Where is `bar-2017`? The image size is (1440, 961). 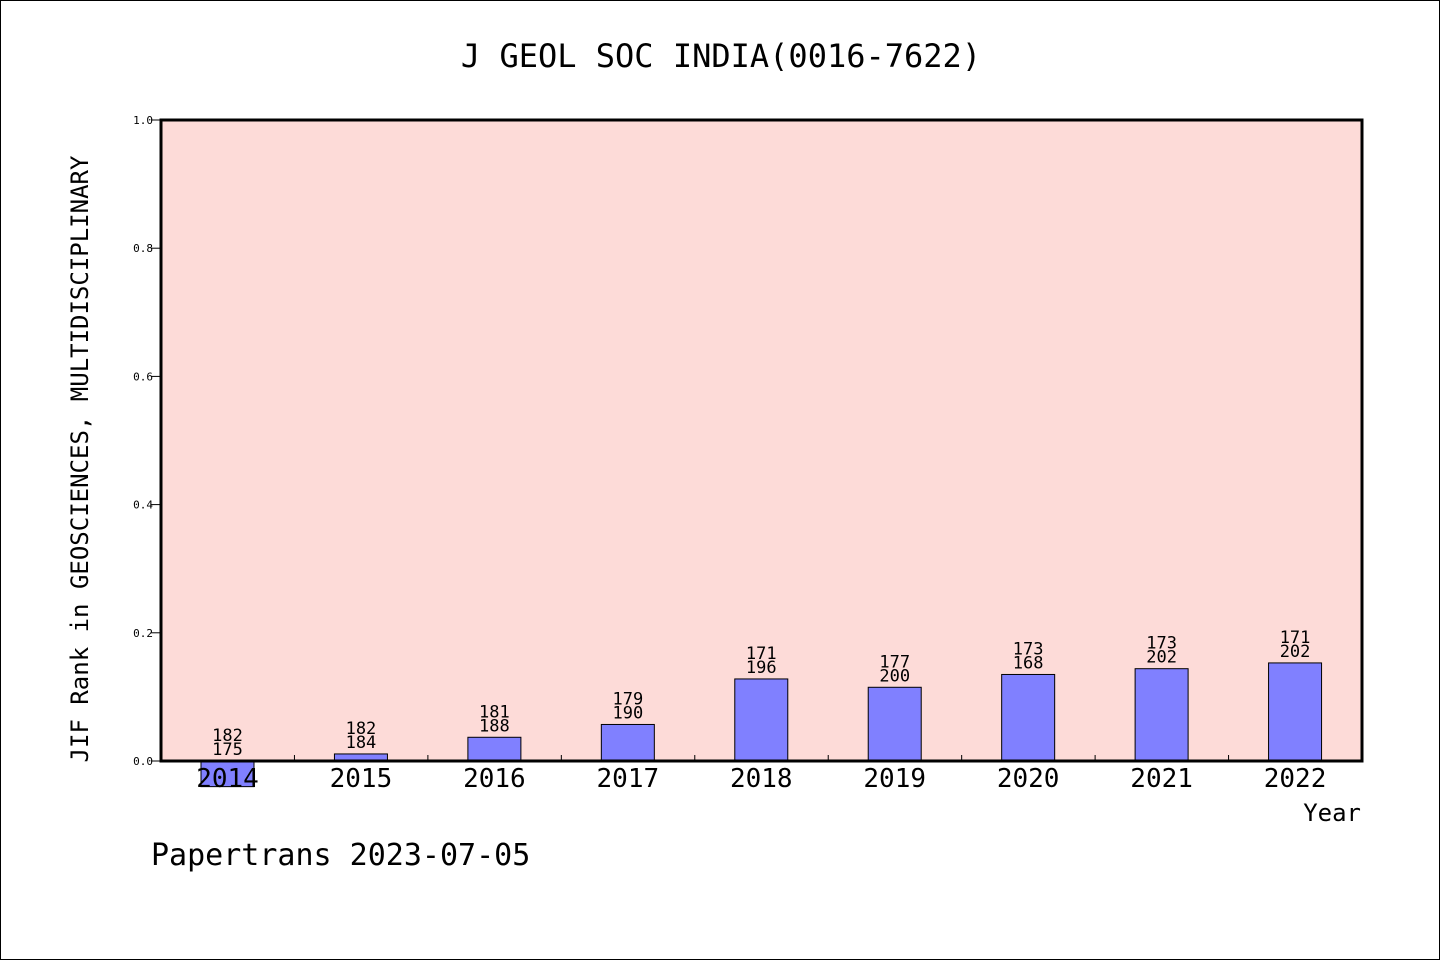 bar-2017 is located at coordinates (627, 742).